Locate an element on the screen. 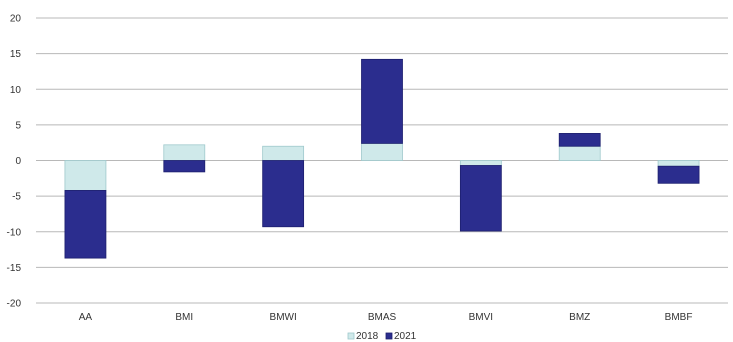 Image resolution: width=733 pixels, height=342 pixels. y-tick-label: 5 is located at coordinates (18, 125).